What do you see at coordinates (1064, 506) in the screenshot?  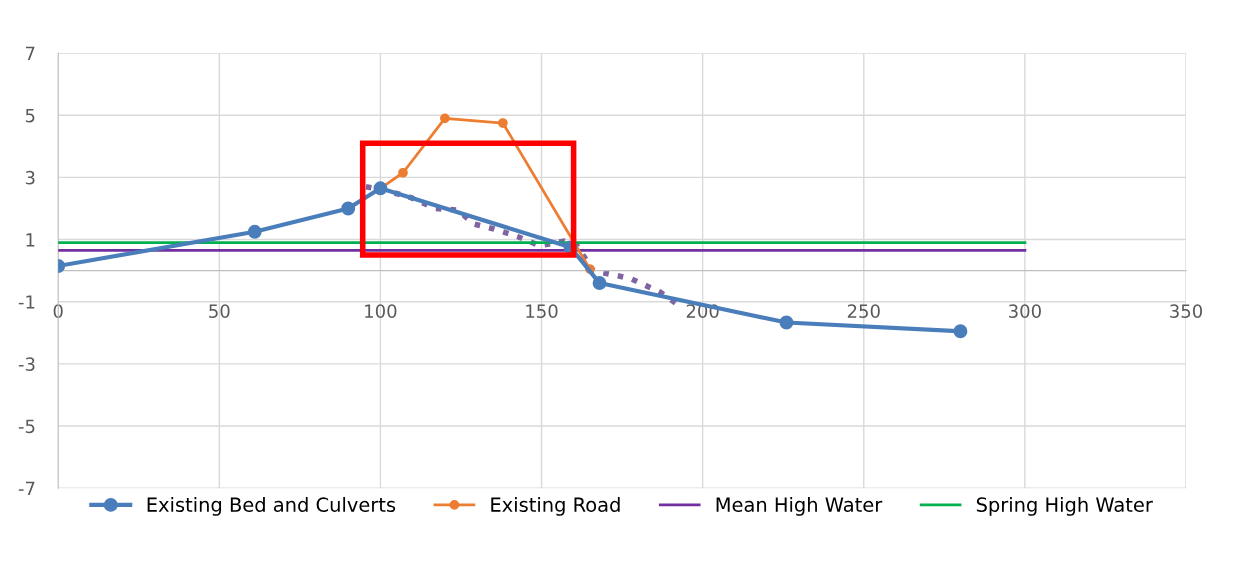 I see `legend-label: Spring High Water` at bounding box center [1064, 506].